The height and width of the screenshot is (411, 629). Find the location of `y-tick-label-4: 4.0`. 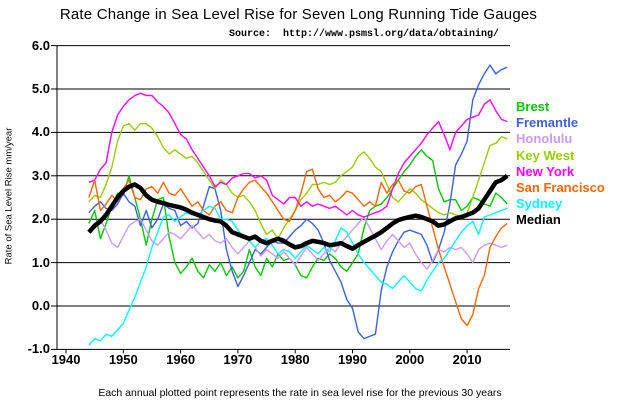

y-tick-label-4: 4.0 is located at coordinates (40, 132).